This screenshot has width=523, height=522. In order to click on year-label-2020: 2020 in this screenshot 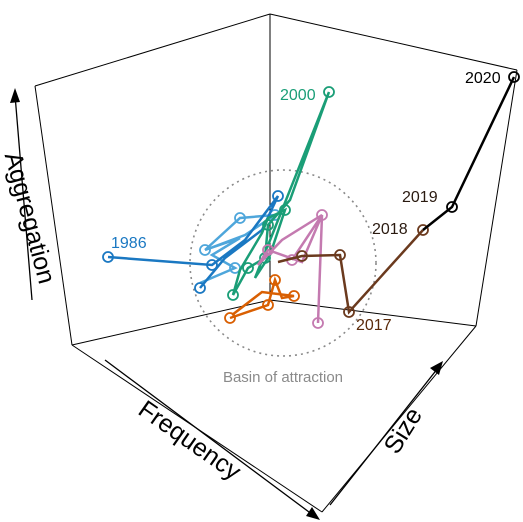, I will do `click(483, 78)`.